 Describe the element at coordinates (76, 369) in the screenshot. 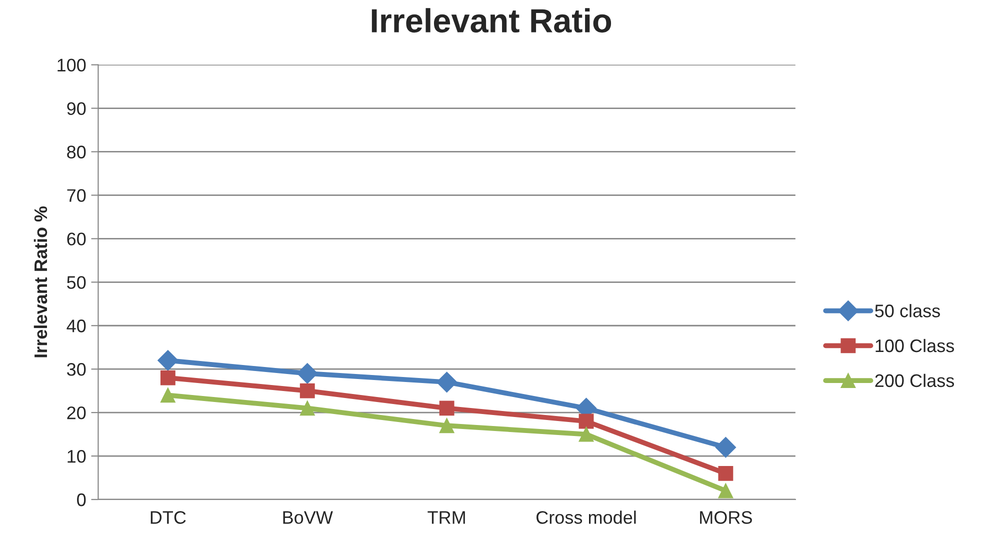

I see `y-tick-label: 30` at that location.